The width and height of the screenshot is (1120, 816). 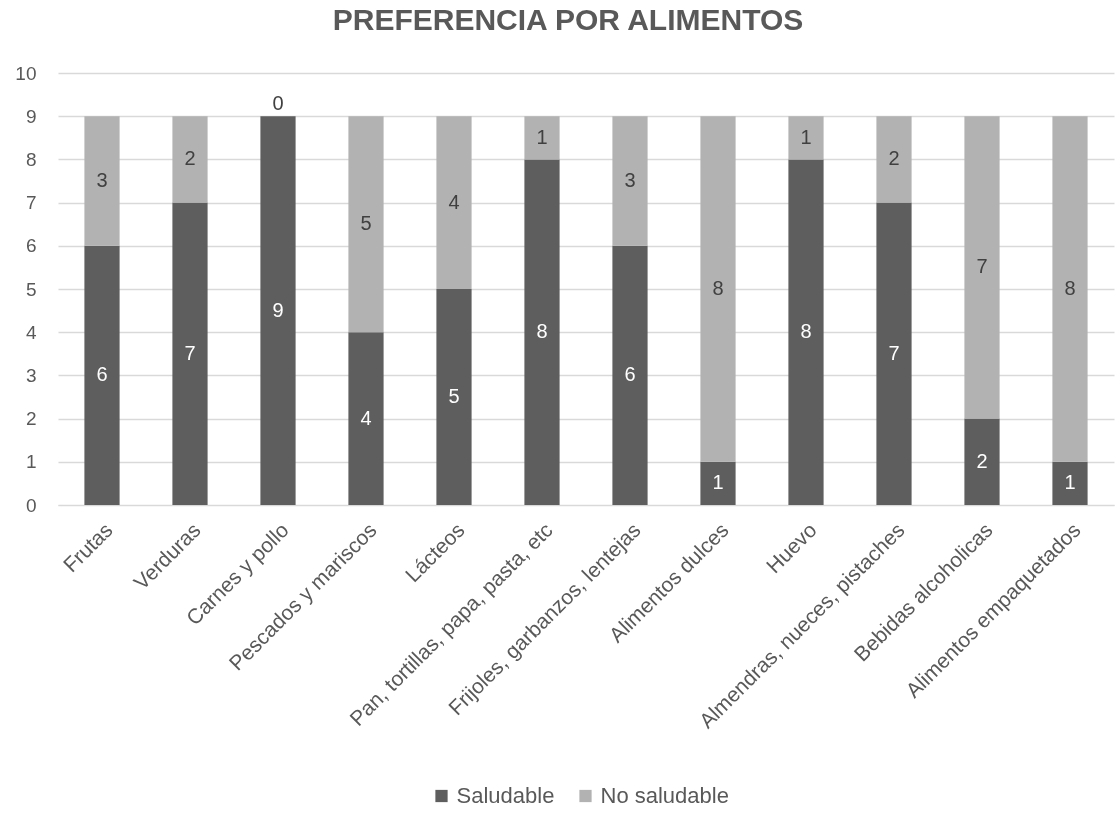 What do you see at coordinates (31, 505) in the screenshot?
I see `y-tick-label: 0` at bounding box center [31, 505].